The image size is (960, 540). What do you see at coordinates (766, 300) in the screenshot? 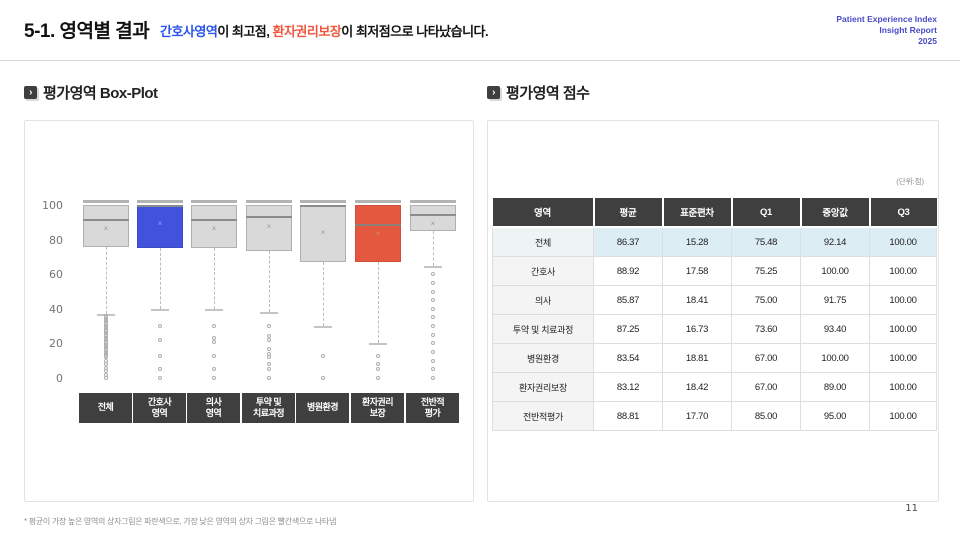
I see `table-cell-value: 75.00` at bounding box center [766, 300].